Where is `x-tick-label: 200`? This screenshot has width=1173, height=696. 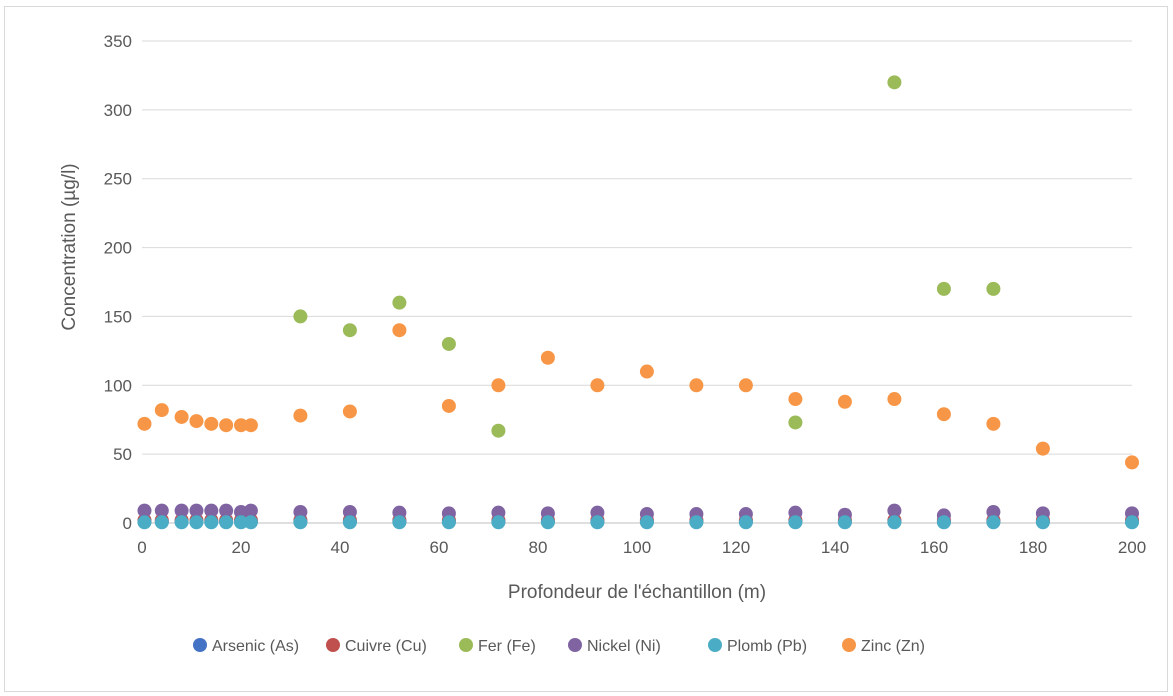 x-tick-label: 200 is located at coordinates (1132, 547).